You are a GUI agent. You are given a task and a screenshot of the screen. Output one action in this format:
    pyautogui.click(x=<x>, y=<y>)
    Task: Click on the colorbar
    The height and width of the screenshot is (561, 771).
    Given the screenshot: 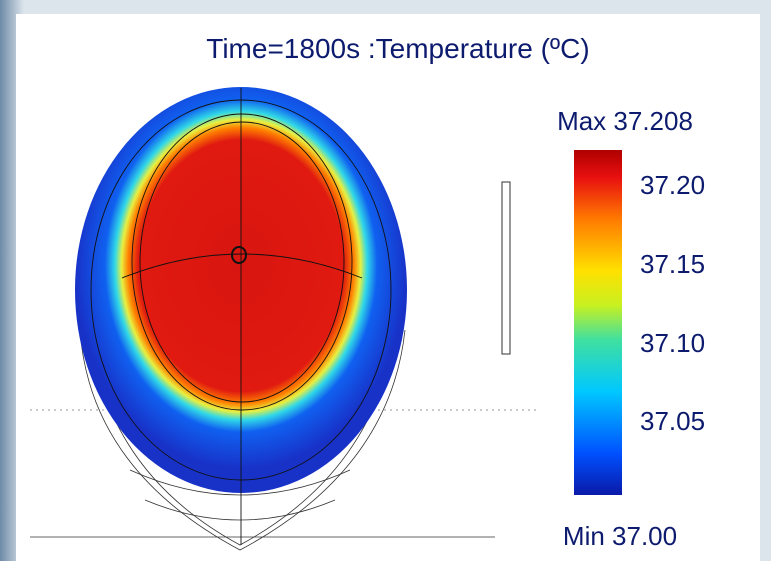 What is the action you would take?
    pyautogui.click(x=598, y=322)
    